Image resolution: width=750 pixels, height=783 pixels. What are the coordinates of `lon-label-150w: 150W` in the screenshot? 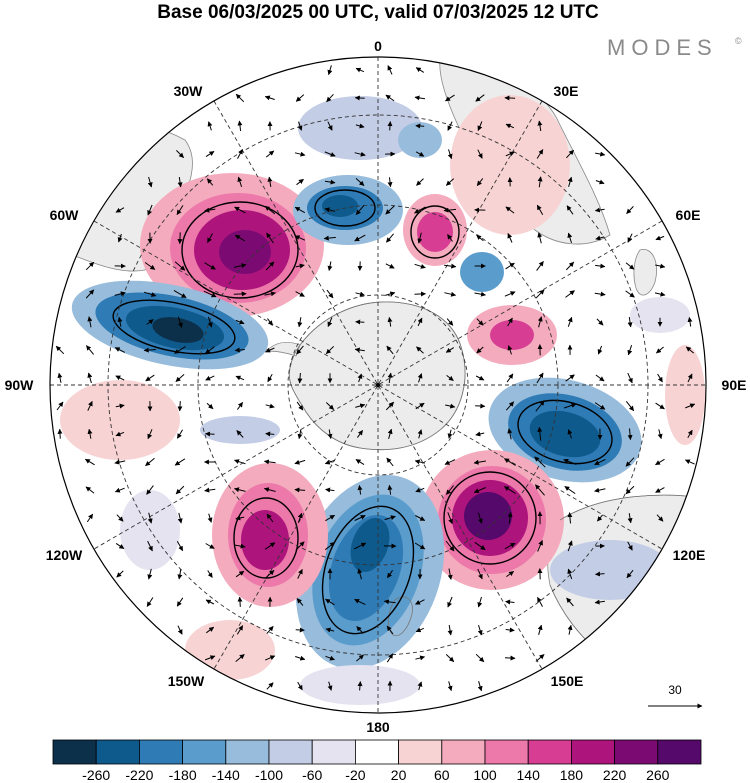 It's located at (186, 681).